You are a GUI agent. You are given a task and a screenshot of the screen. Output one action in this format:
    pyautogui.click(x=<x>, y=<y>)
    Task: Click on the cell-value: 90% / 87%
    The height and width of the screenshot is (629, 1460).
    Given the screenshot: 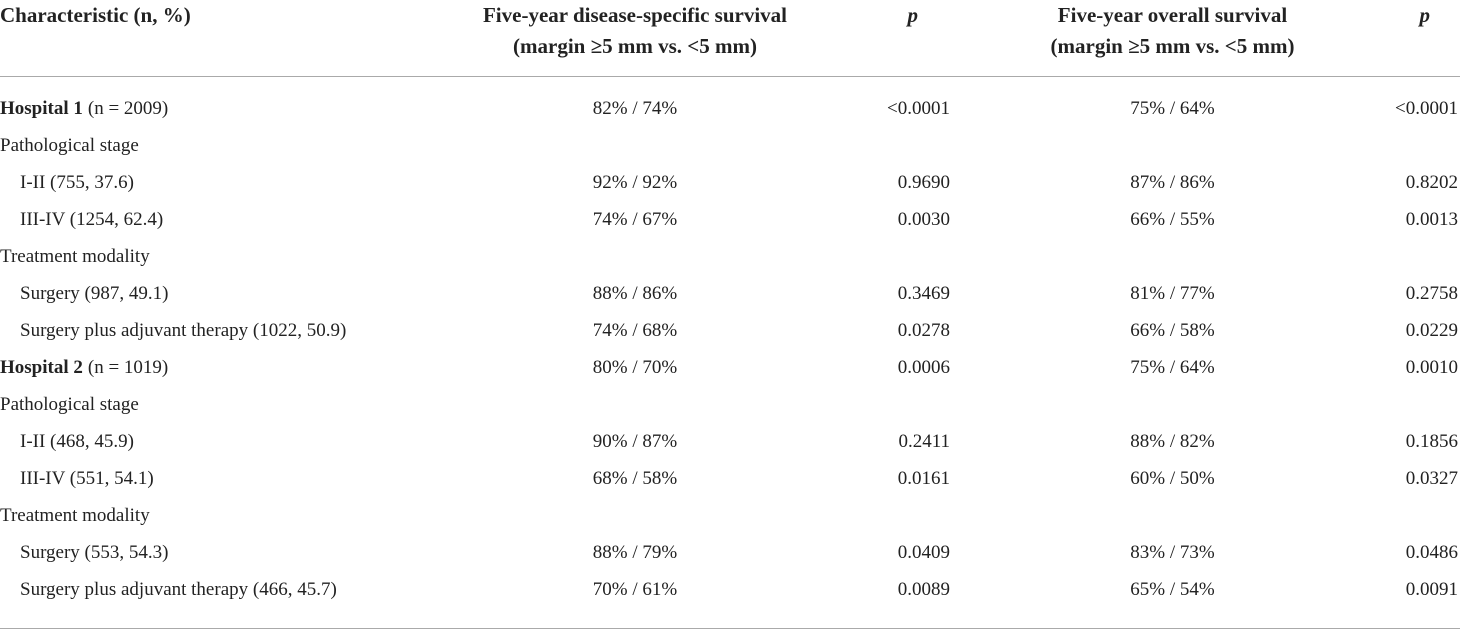 What is the action you would take?
    pyautogui.click(x=635, y=441)
    